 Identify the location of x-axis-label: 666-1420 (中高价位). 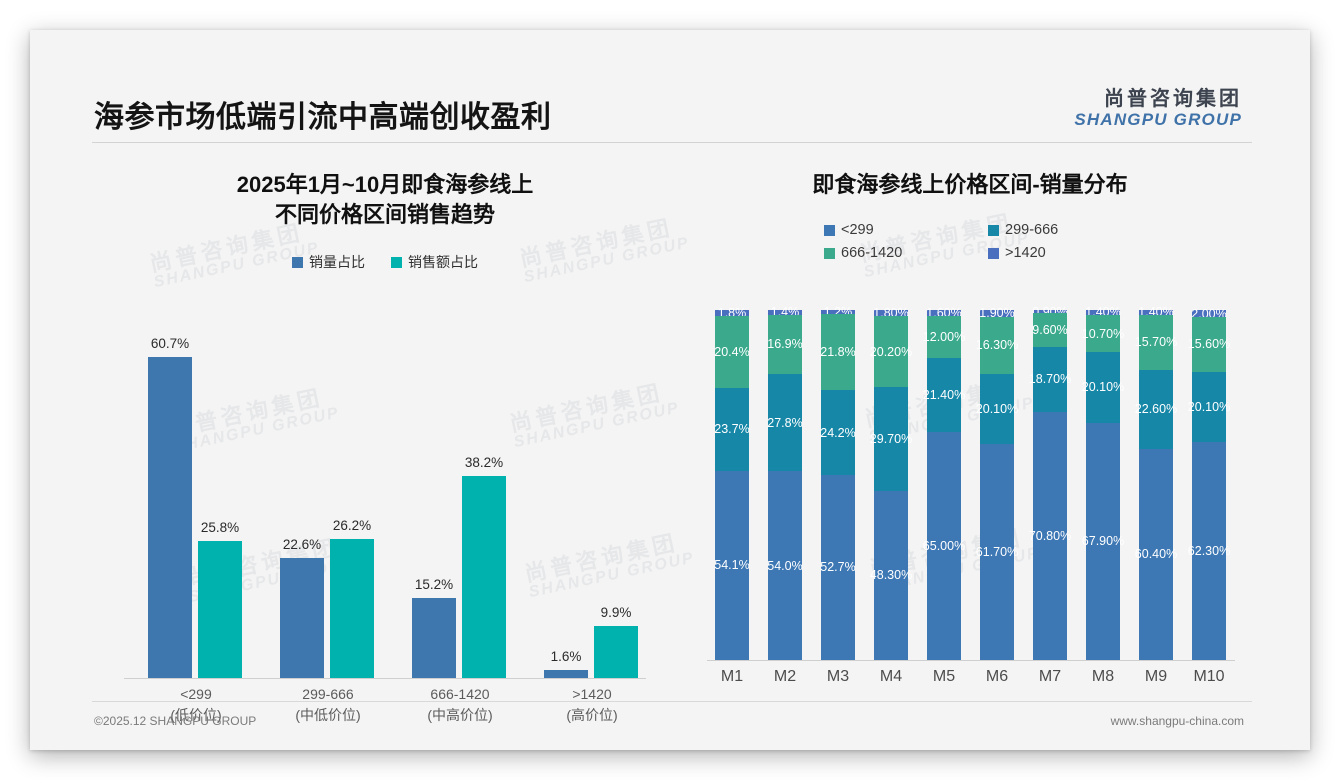
(460, 705).